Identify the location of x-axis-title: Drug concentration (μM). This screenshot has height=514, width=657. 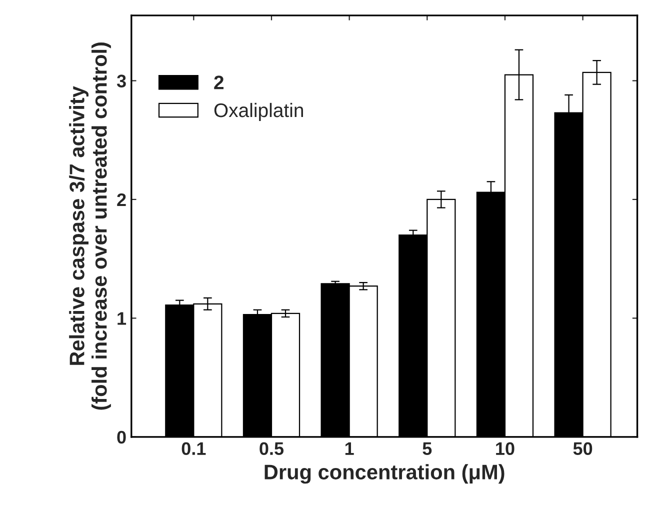
(384, 474).